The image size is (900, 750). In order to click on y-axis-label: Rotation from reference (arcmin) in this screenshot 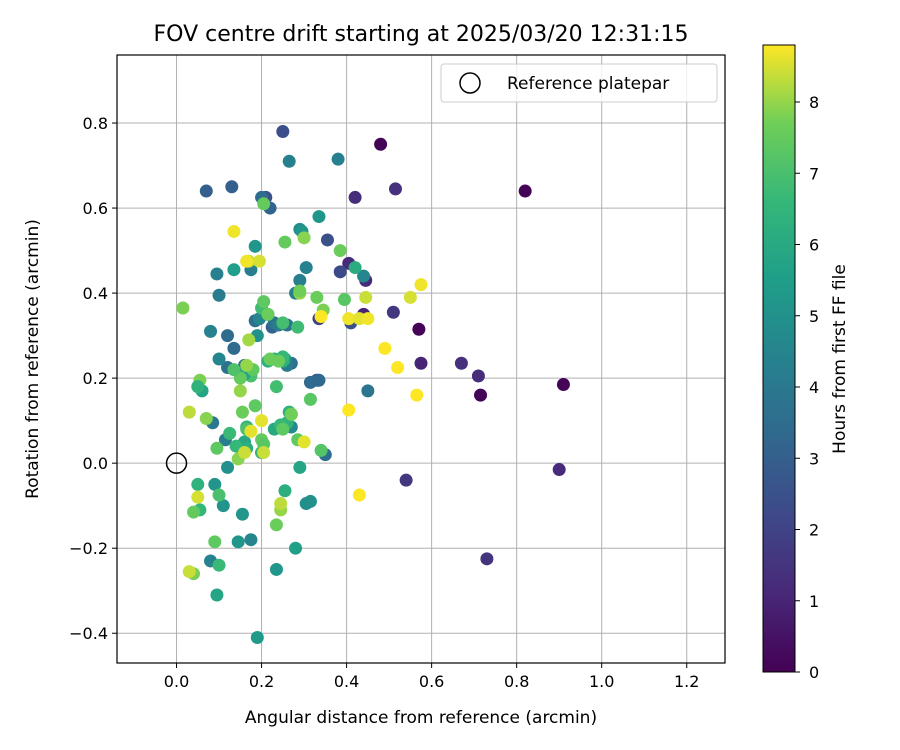, I will do `click(33, 359)`.